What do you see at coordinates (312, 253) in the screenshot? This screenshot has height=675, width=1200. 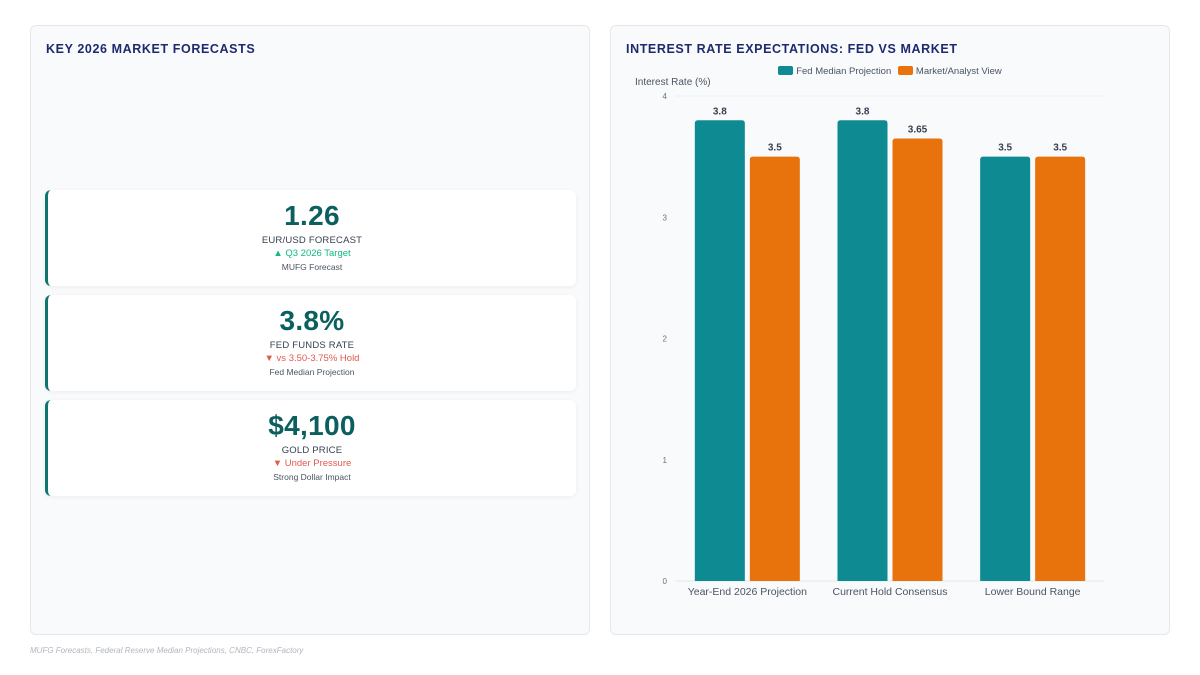 I see `card-change: ▲ Q3 2026 Target` at bounding box center [312, 253].